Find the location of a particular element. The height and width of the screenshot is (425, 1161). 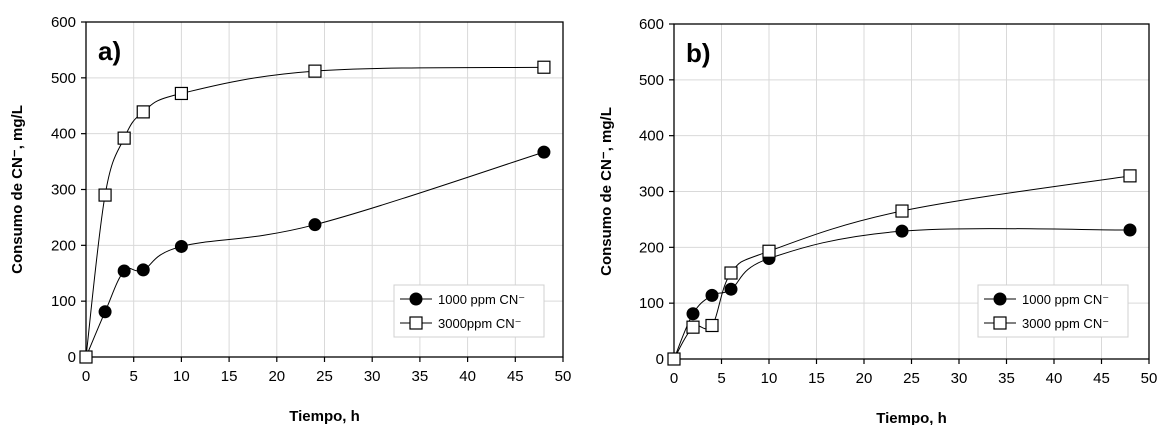

legend: 1000 ppm CN⁻ 3000 ppm CN⁻ is located at coordinates (1053, 311).